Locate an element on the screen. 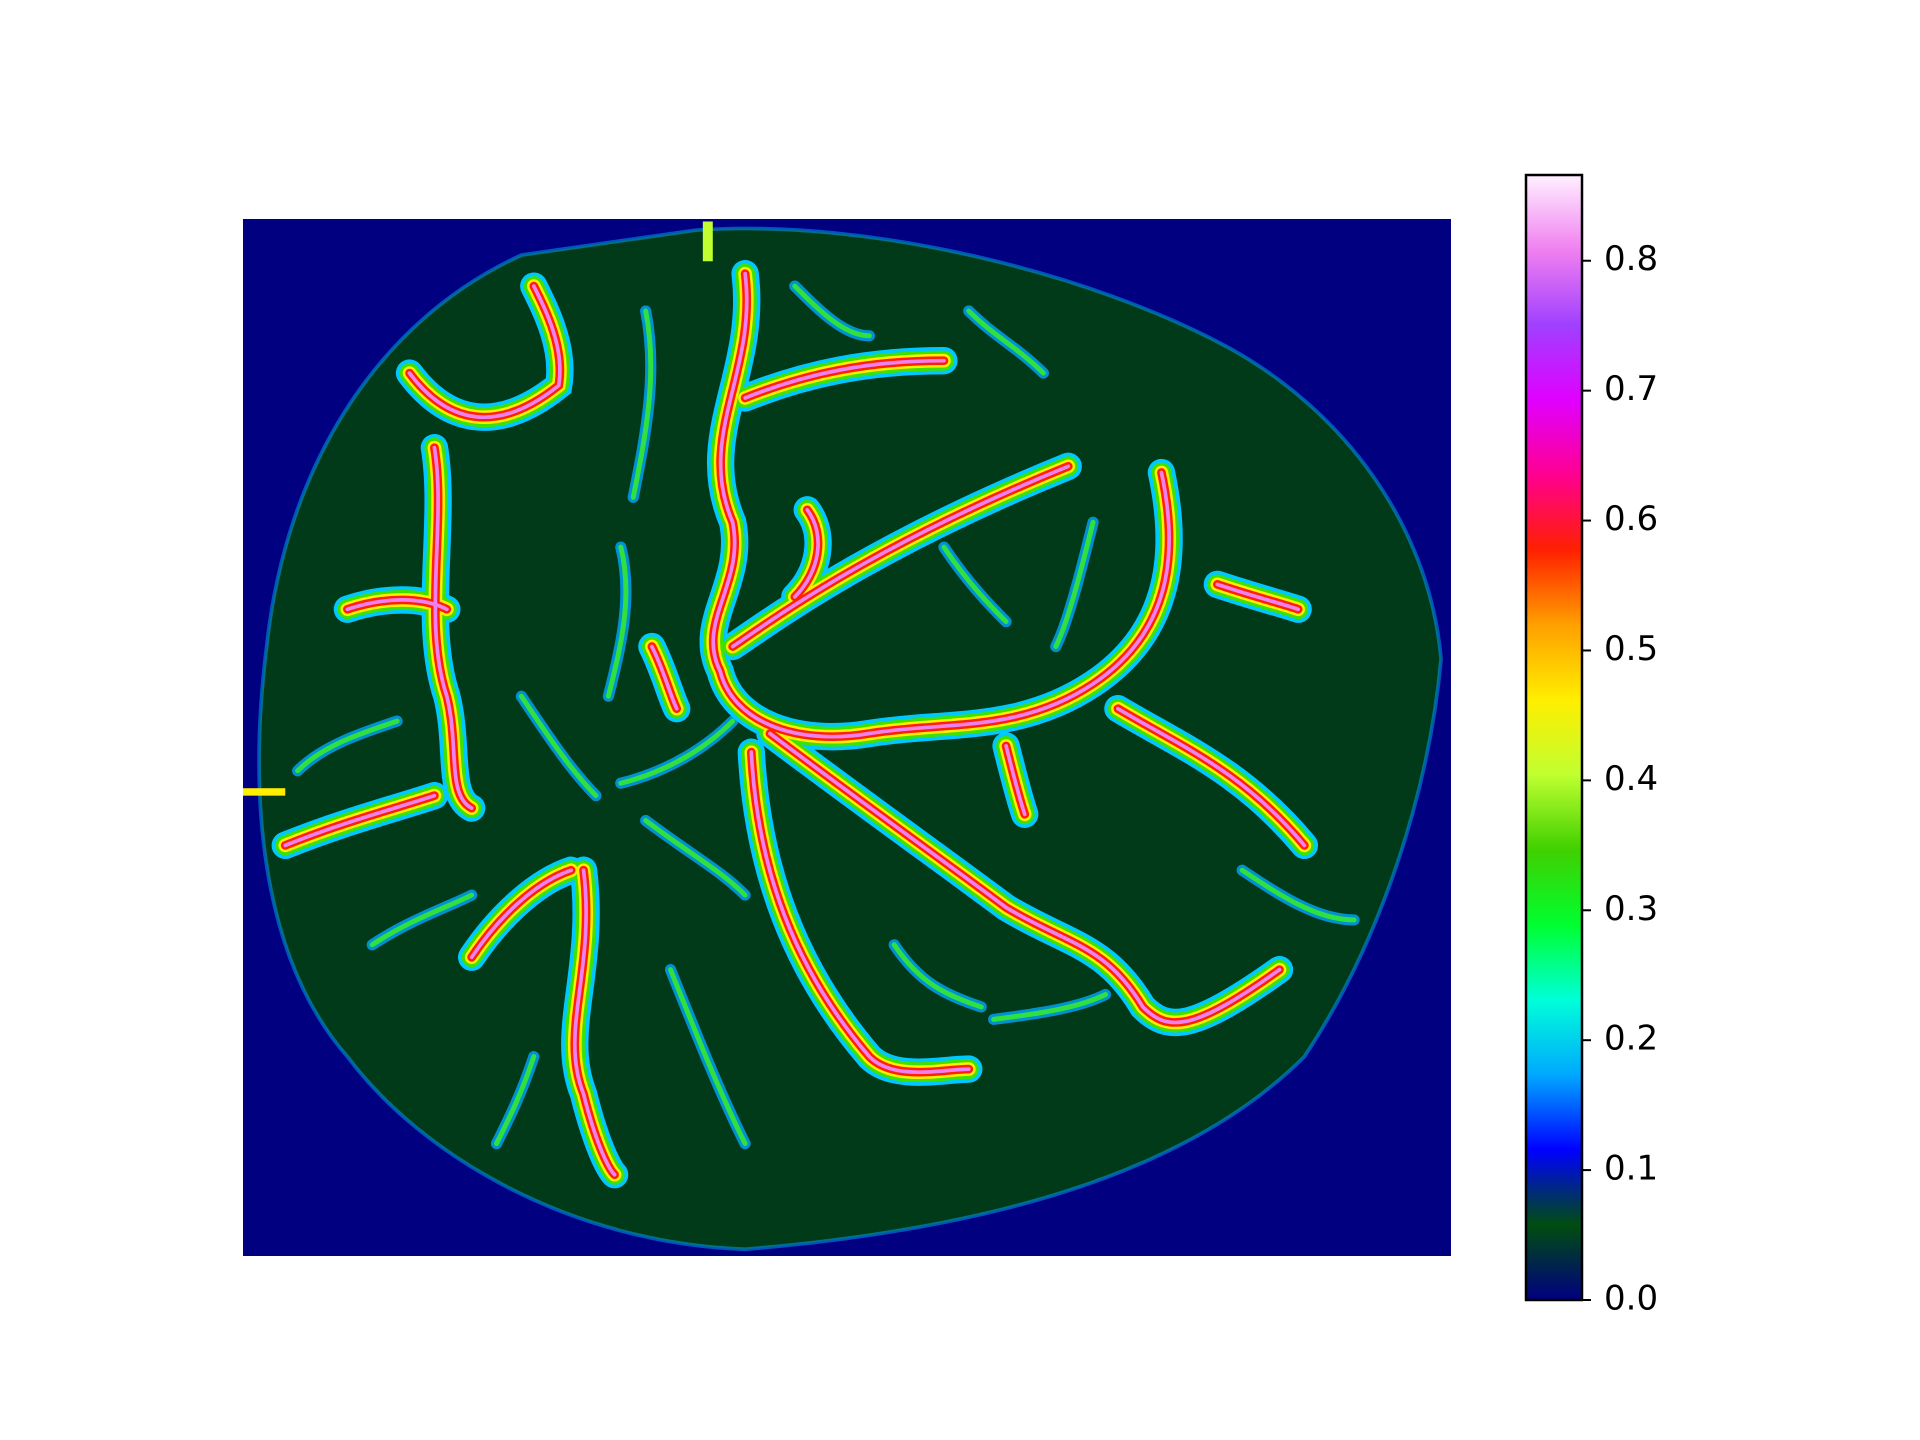  colorbar-tick-label: 0.8 is located at coordinates (1631, 259).